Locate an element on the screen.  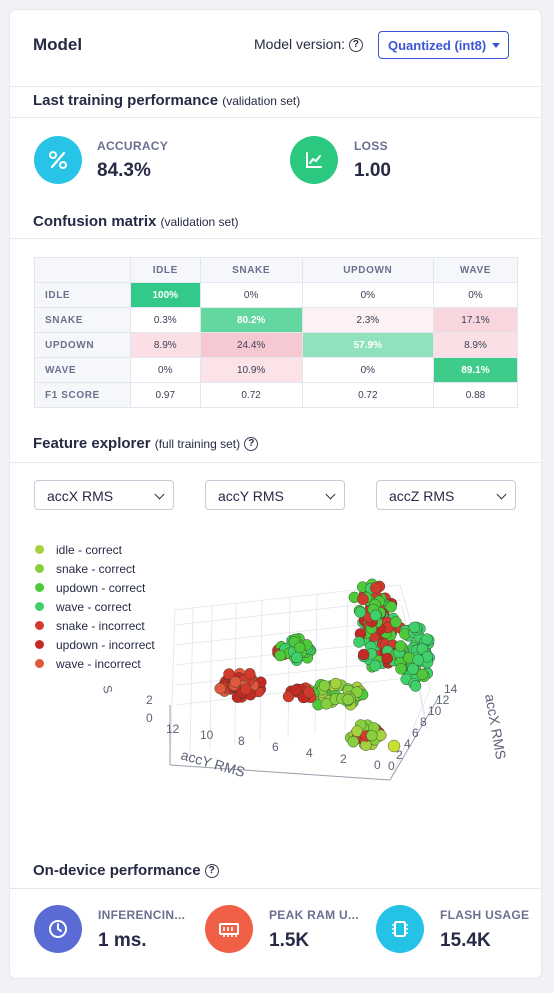
ondevice-title: On-device performance ? is located at coordinates (126, 870).